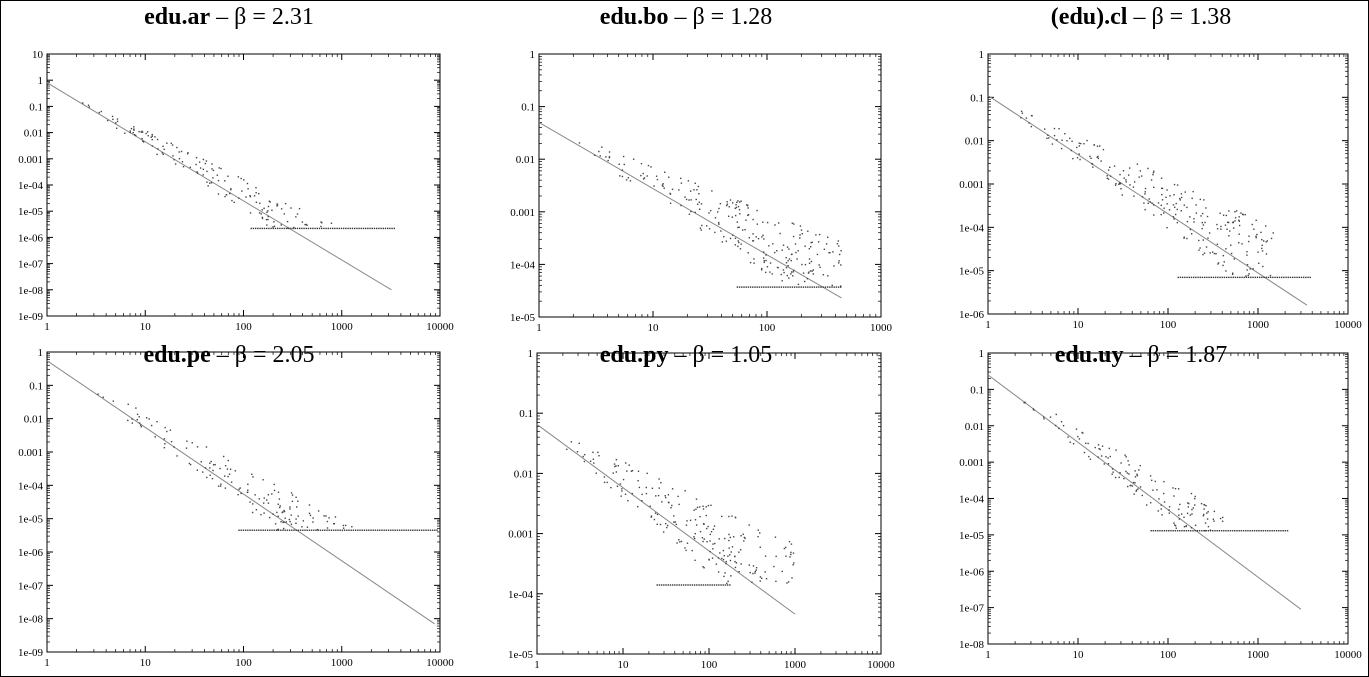 This screenshot has width=1369, height=677. Describe the element at coordinates (1147, 200) in the screenshot. I see `fit-line` at that location.